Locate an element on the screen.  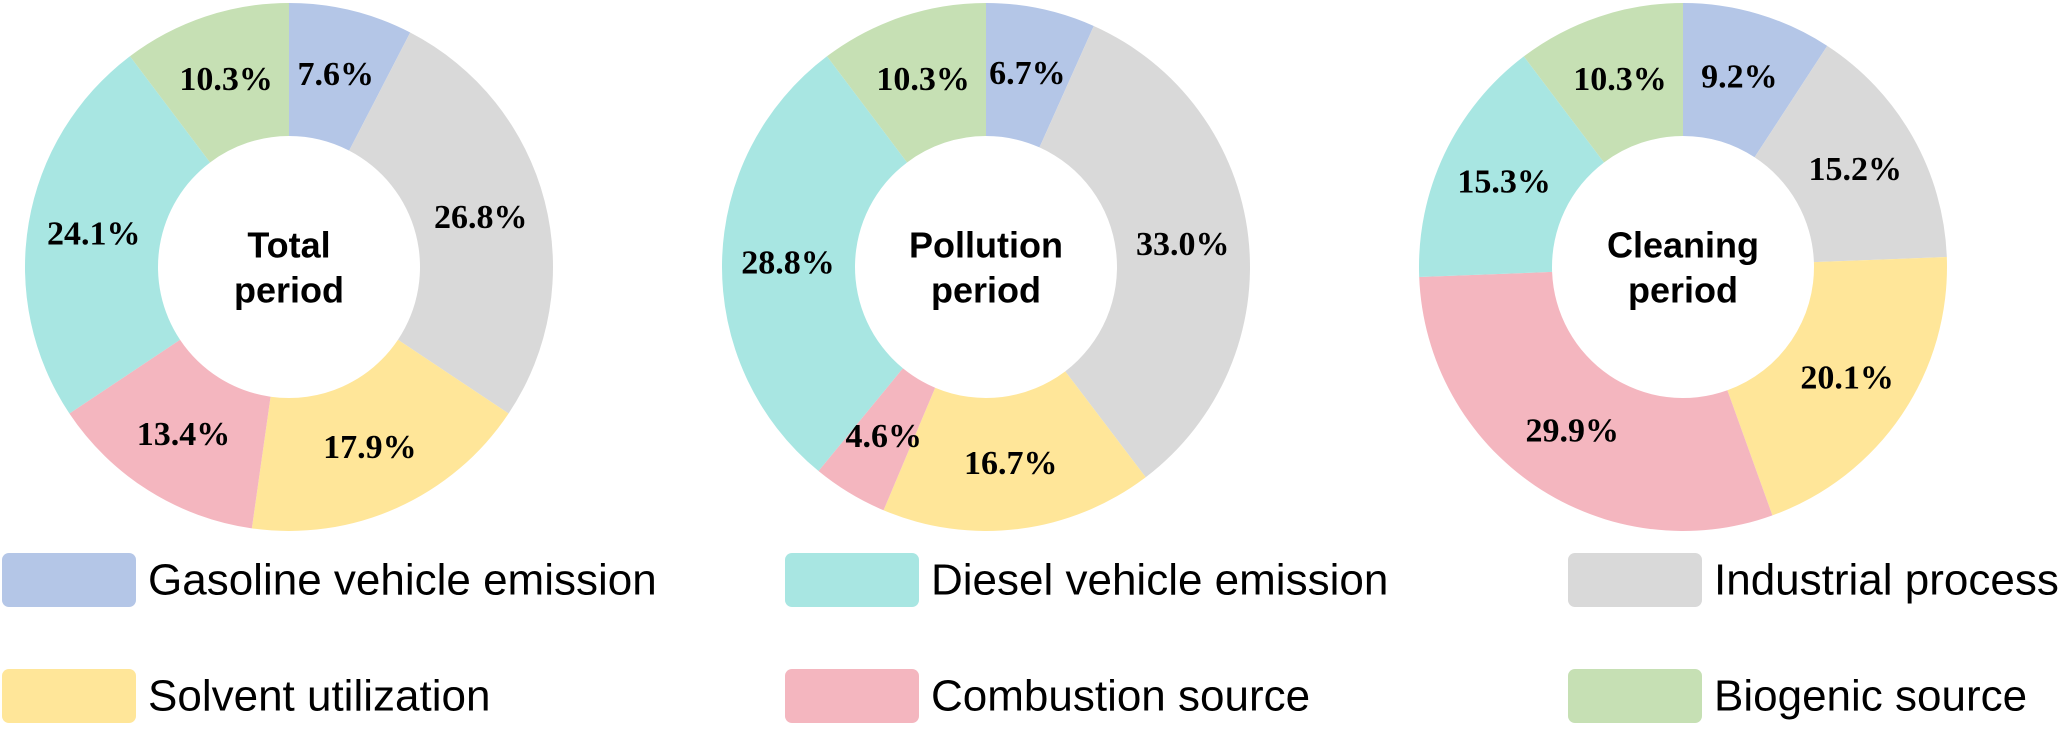
legend-swatch-industrial-process is located at coordinates (1635, 580).